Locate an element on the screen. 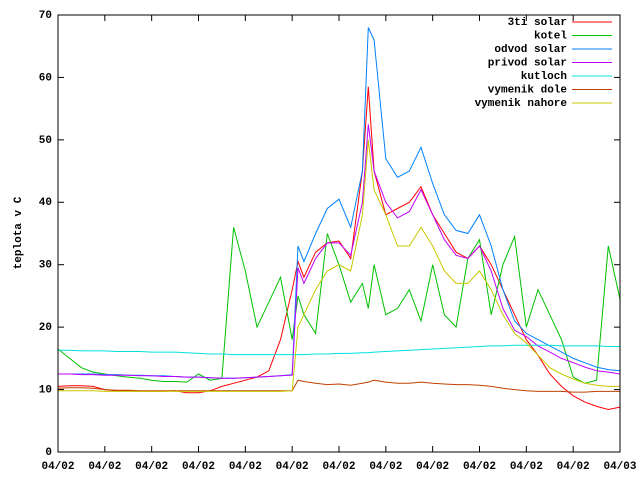 This screenshot has width=640, height=480. legend-label: privod solar is located at coordinates (527, 63).